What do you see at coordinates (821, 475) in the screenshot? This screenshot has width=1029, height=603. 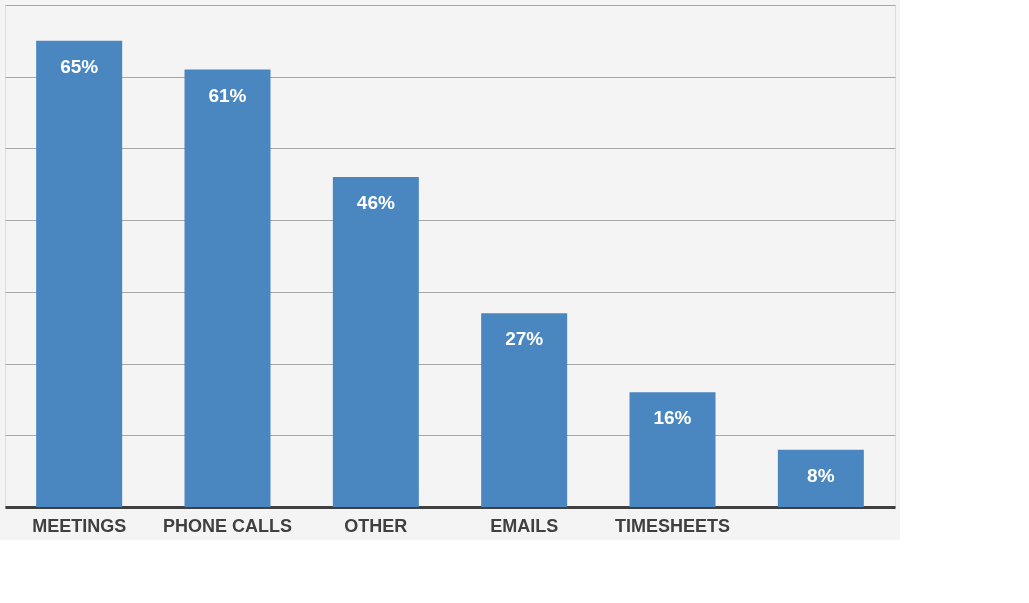 I see `data-label: 8%` at bounding box center [821, 475].